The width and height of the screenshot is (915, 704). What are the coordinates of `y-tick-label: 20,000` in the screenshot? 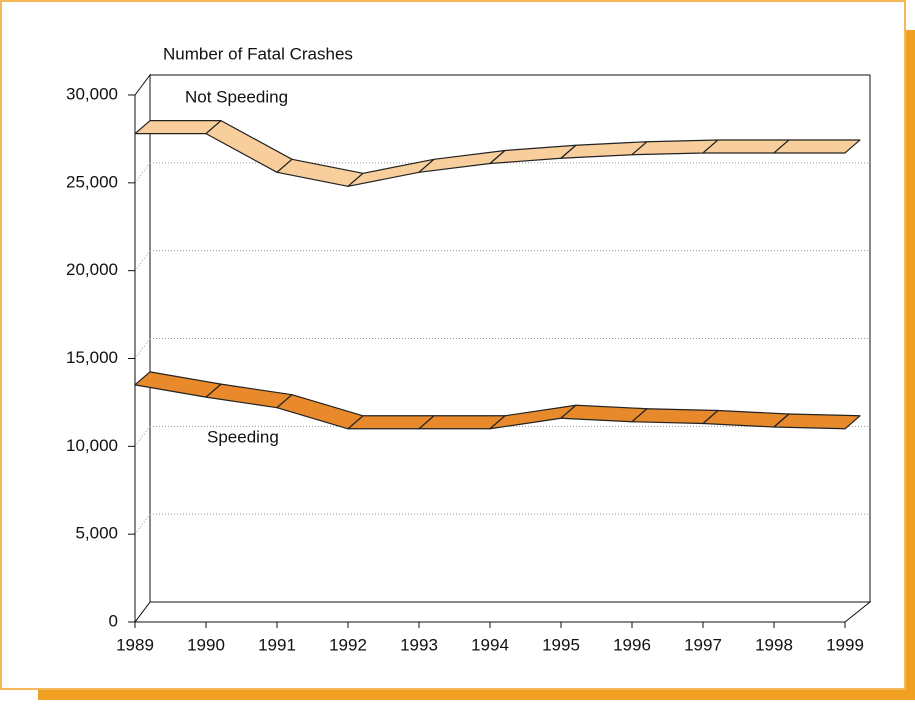 It's located at (92, 269).